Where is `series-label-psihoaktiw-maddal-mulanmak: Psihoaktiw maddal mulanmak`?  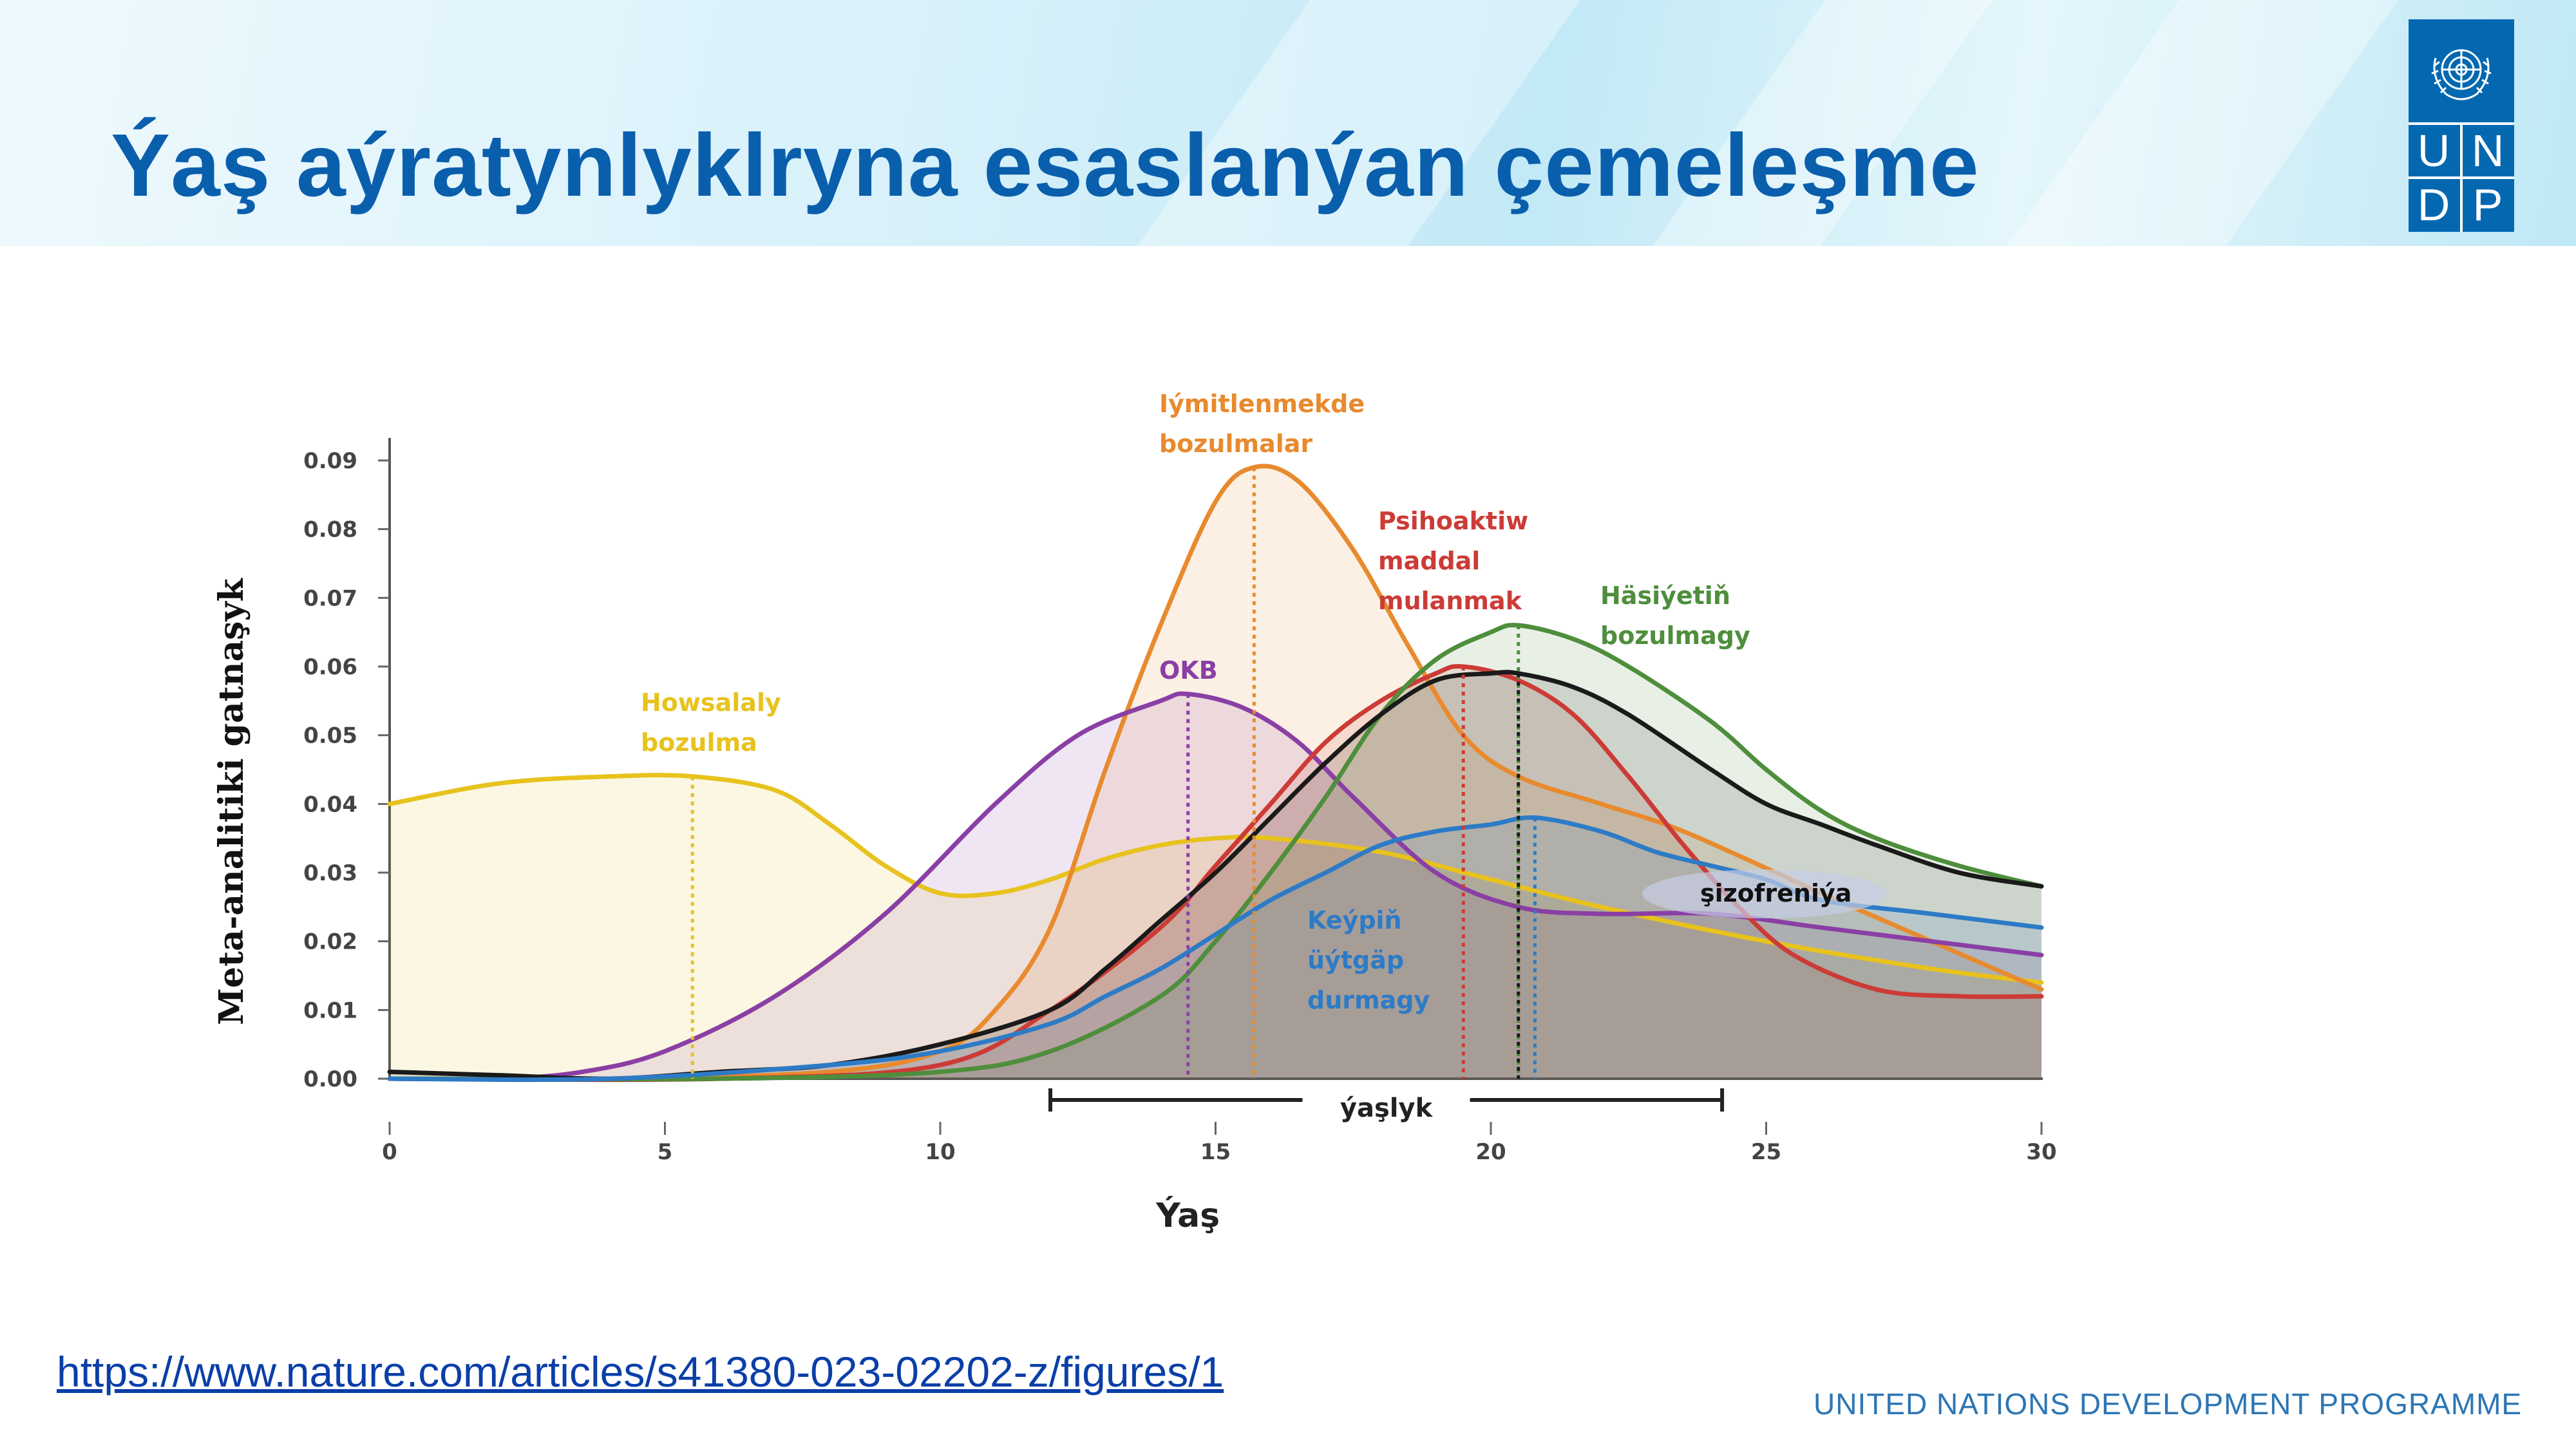 series-label-psihoaktiw-maddal-mulanmak: Psihoaktiw maddal mulanmak is located at coordinates (1453, 561).